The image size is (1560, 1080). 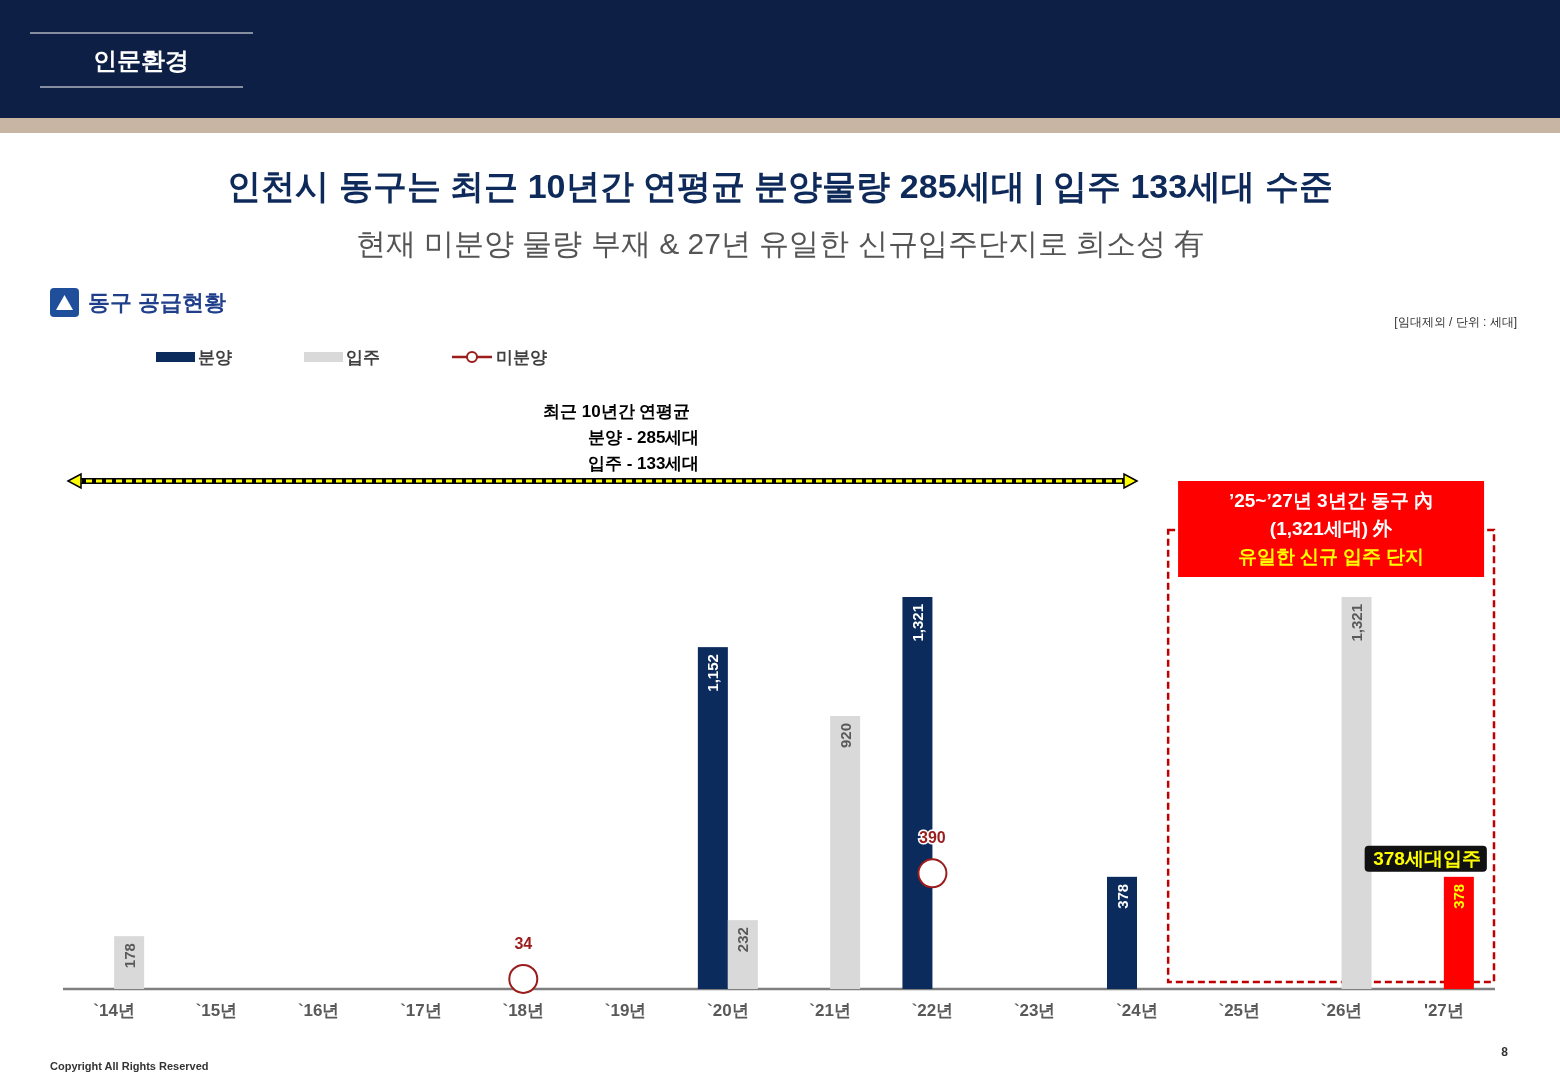 I want to click on legend-label: 미분양, so click(x=521, y=357).